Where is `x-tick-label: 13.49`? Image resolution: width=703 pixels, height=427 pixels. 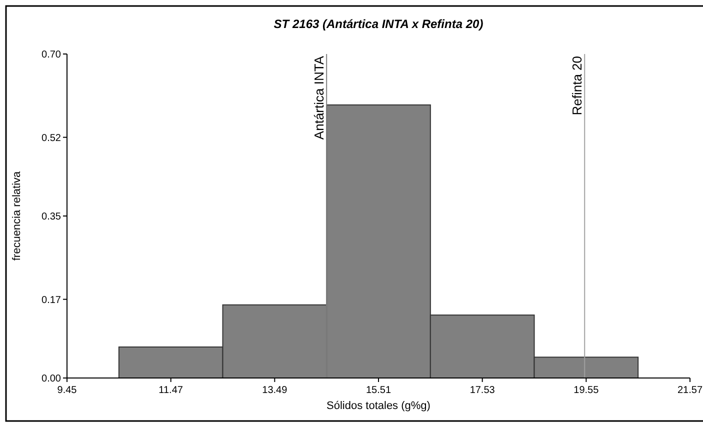
x-tick-label: 13.49 is located at coordinates (275, 390).